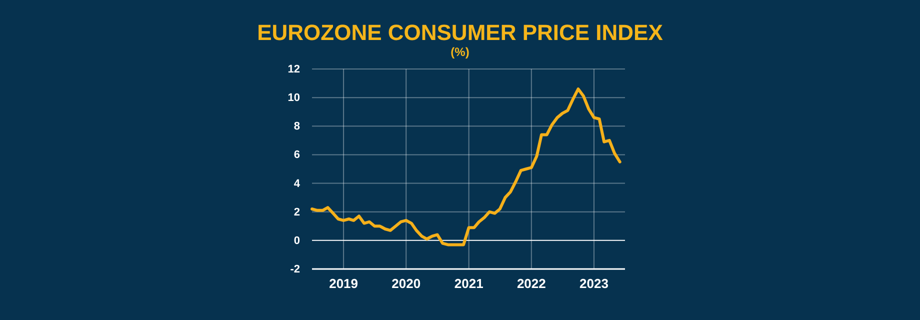 The image size is (920, 320). Describe the element at coordinates (594, 284) in the screenshot. I see `x-tick-label: 2023` at that location.